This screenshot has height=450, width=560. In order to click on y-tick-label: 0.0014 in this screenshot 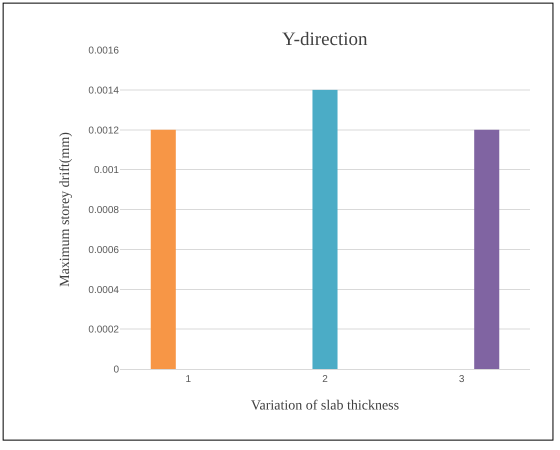, I will do `click(104, 90)`.